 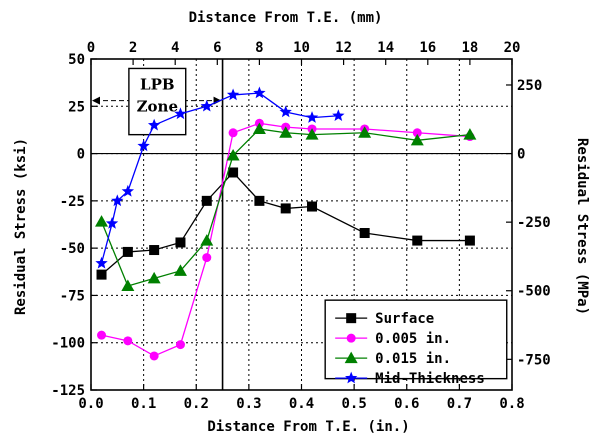 What do you see at coordinates (511, 404) in the screenshot?
I see `x-tick-label: 0.8` at bounding box center [511, 404].